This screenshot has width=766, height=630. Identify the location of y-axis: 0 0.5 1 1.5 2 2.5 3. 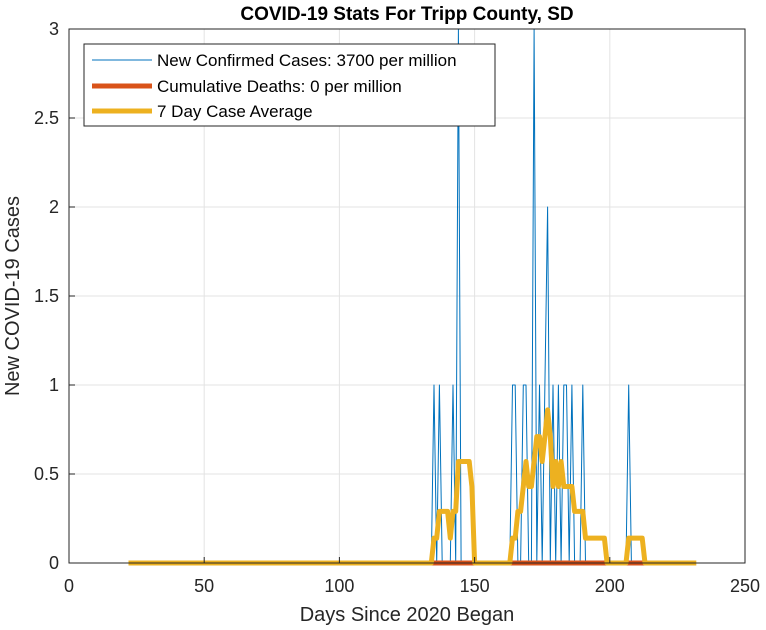
(54, 296).